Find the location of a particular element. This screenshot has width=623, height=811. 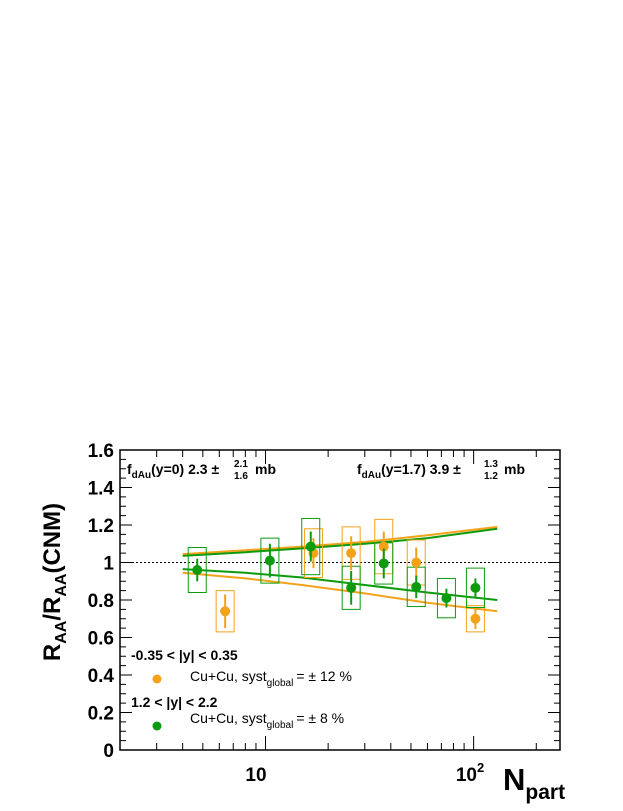

annotation-left-unit: mb is located at coordinates (265, 469).